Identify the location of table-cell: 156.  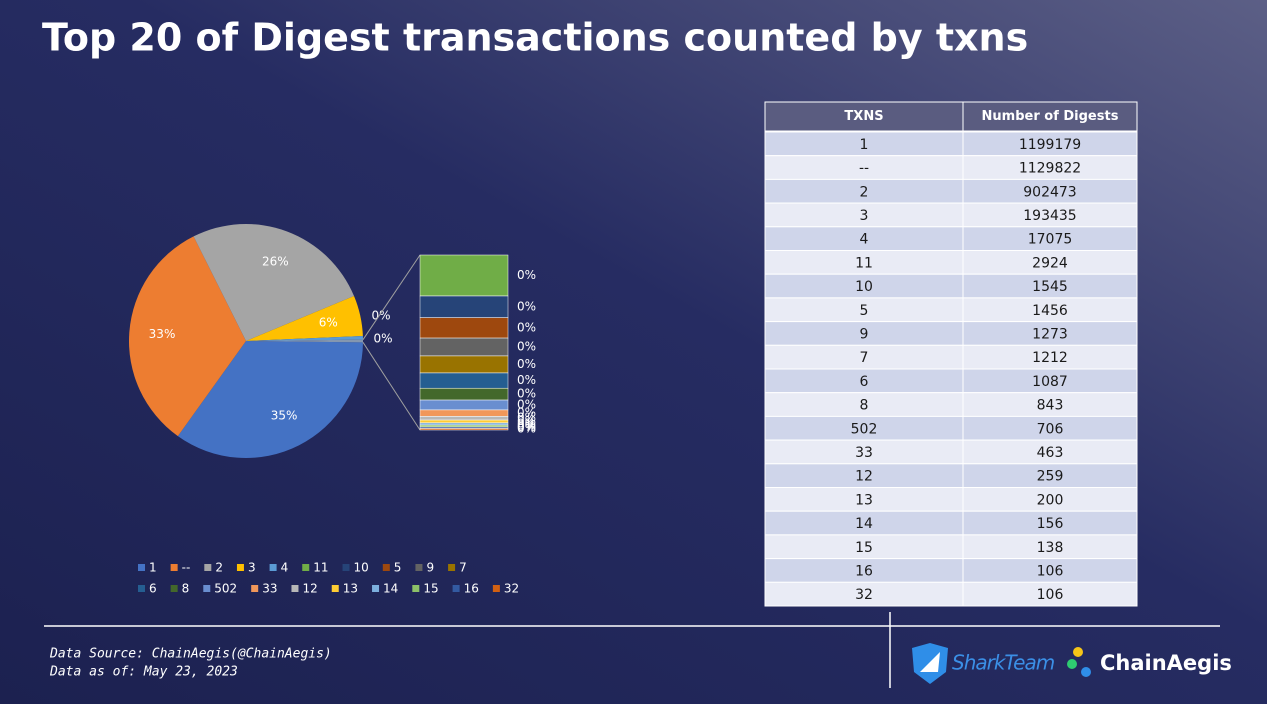
(1050, 524).